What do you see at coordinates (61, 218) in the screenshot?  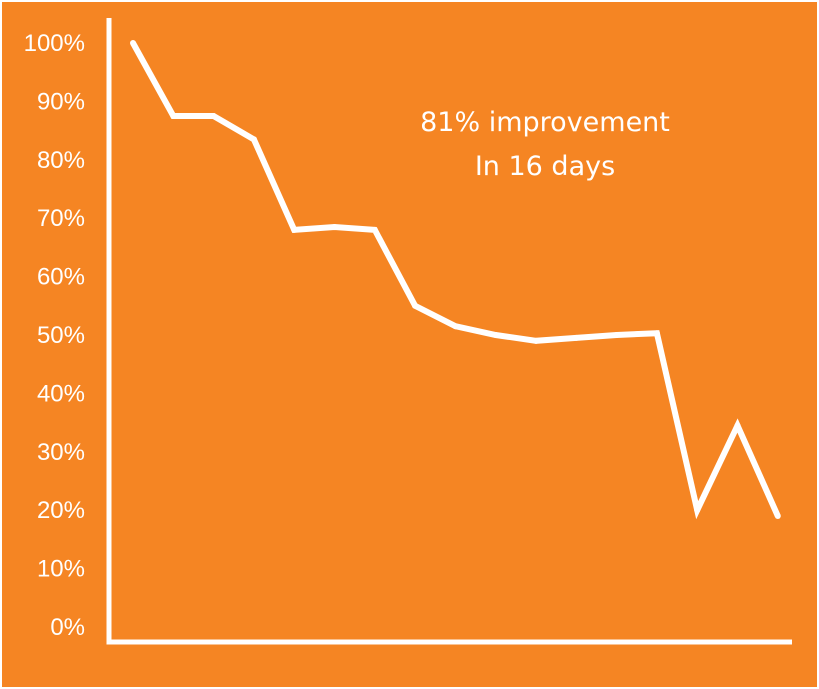 I see `y-tick-label: 70%` at bounding box center [61, 218].